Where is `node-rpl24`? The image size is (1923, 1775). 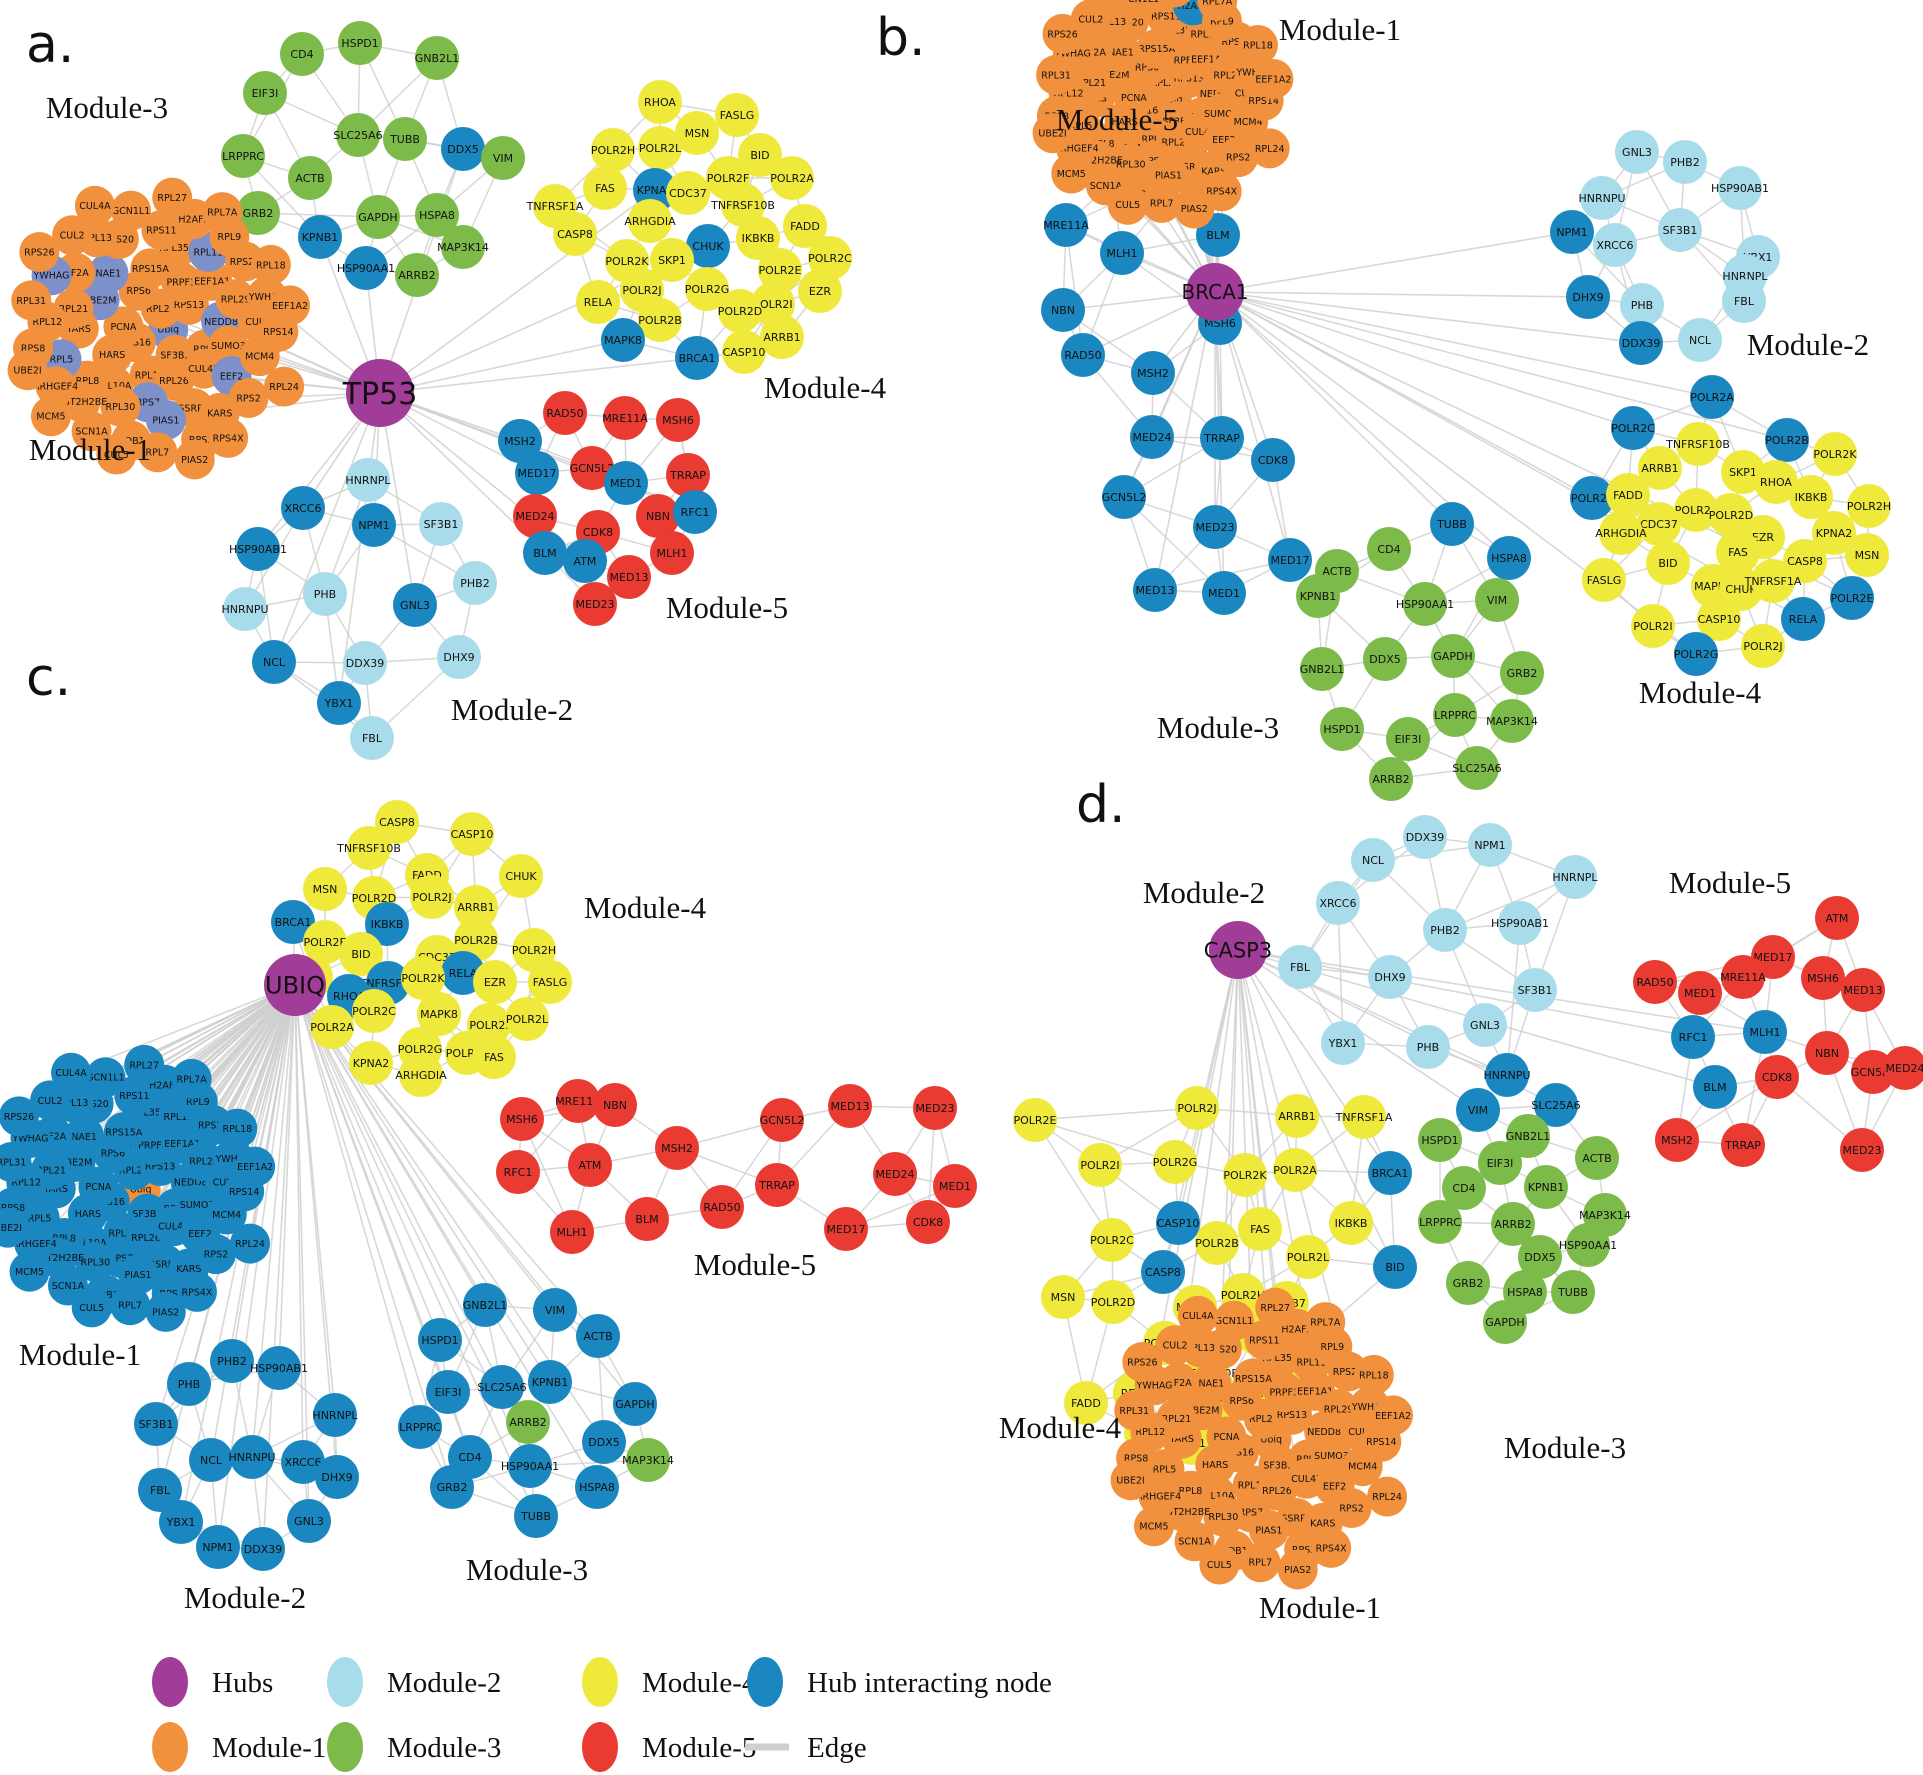 node-rpl24 is located at coordinates (1387, 1496).